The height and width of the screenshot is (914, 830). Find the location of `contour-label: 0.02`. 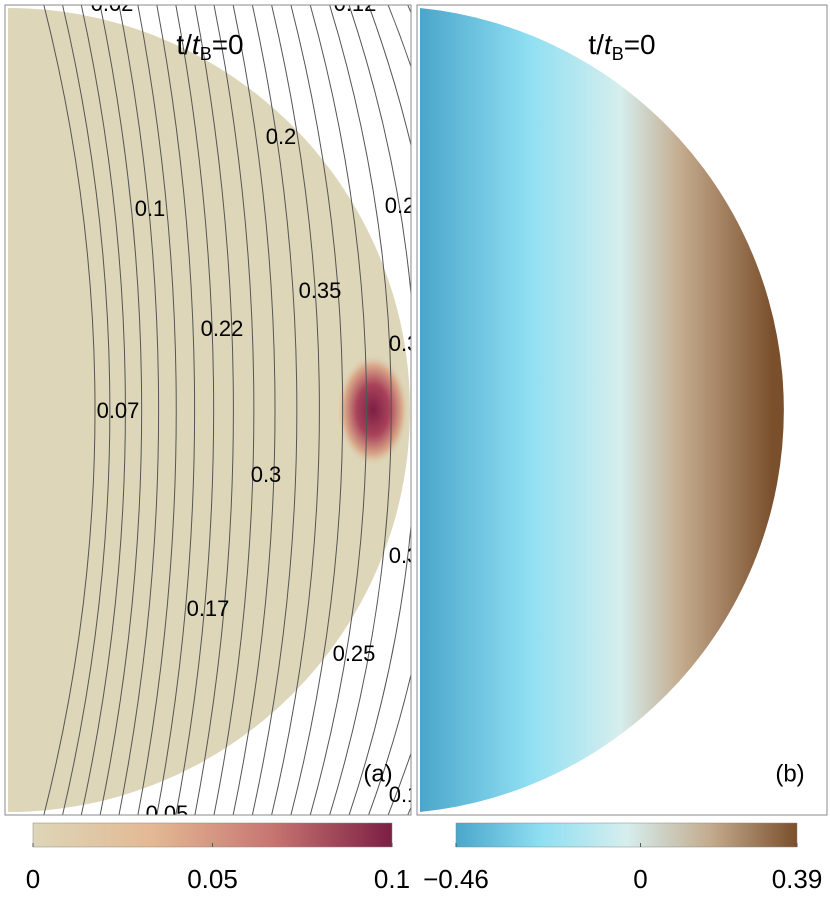

contour-label: 0.02 is located at coordinates (112, 8).